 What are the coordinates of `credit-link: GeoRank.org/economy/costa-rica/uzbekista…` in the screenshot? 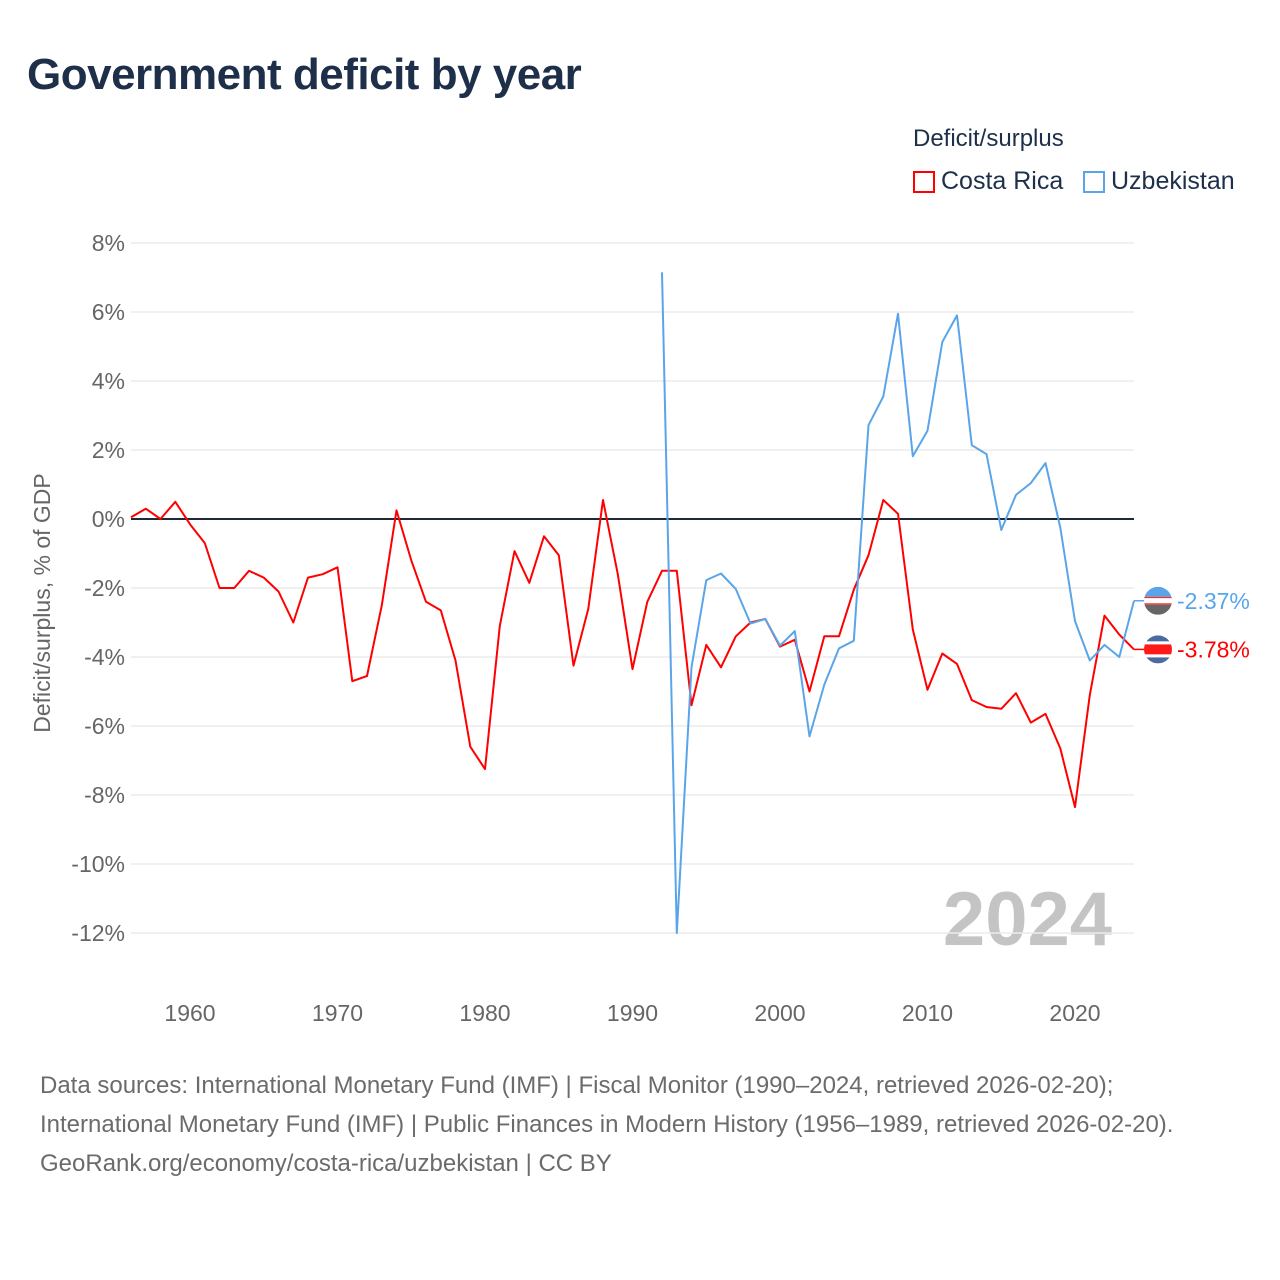 It's located at (326, 1163).